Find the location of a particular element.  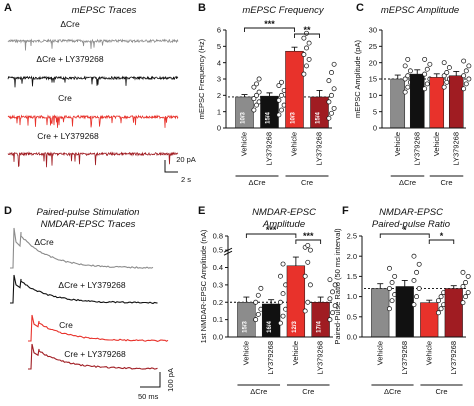

trace-d-cre-ly is located at coordinates (93, 356).